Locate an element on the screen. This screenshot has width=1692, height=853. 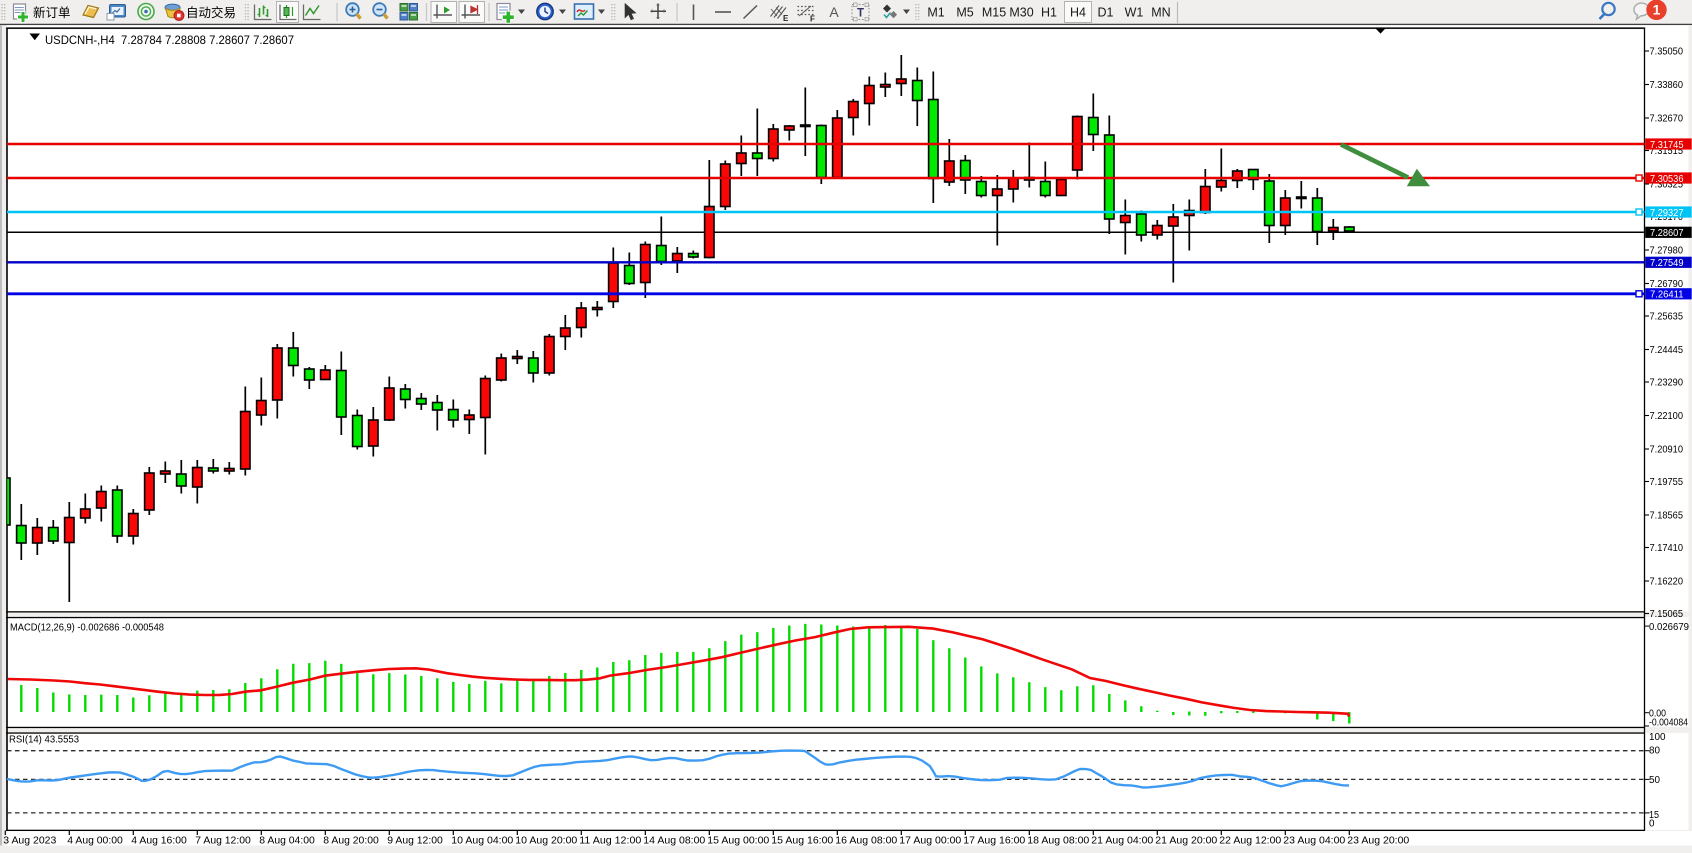
svg-text: 9 Aug 12:00 is located at coordinates (415, 840).